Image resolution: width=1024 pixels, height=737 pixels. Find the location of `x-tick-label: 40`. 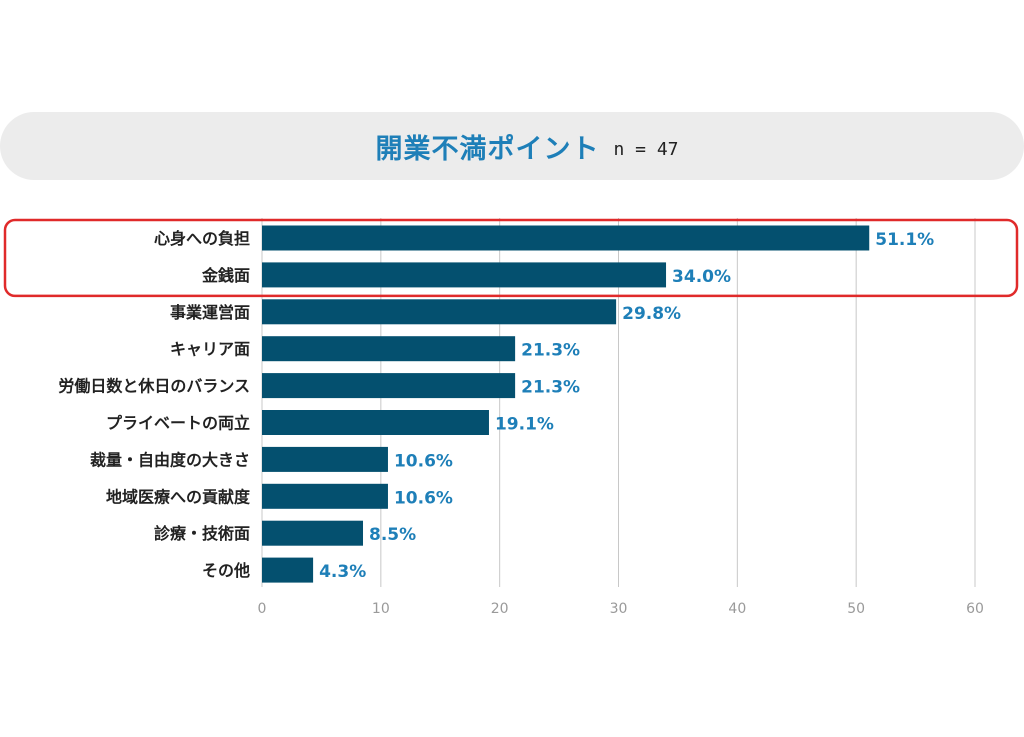

x-tick-label: 40 is located at coordinates (737, 609).